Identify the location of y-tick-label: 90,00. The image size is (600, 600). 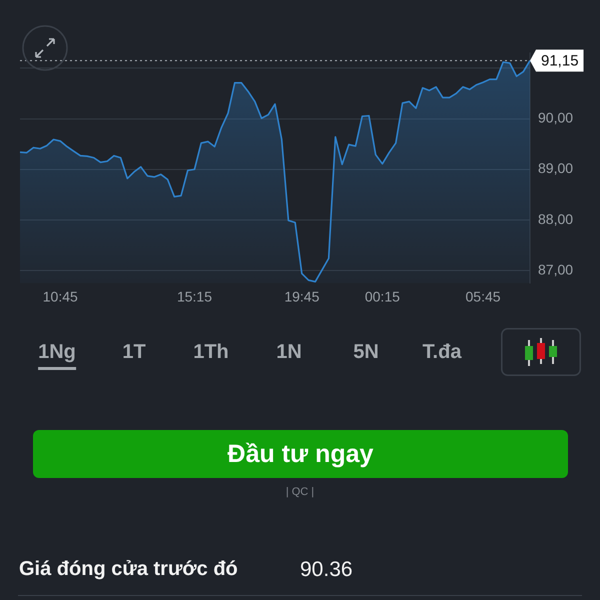
(556, 118).